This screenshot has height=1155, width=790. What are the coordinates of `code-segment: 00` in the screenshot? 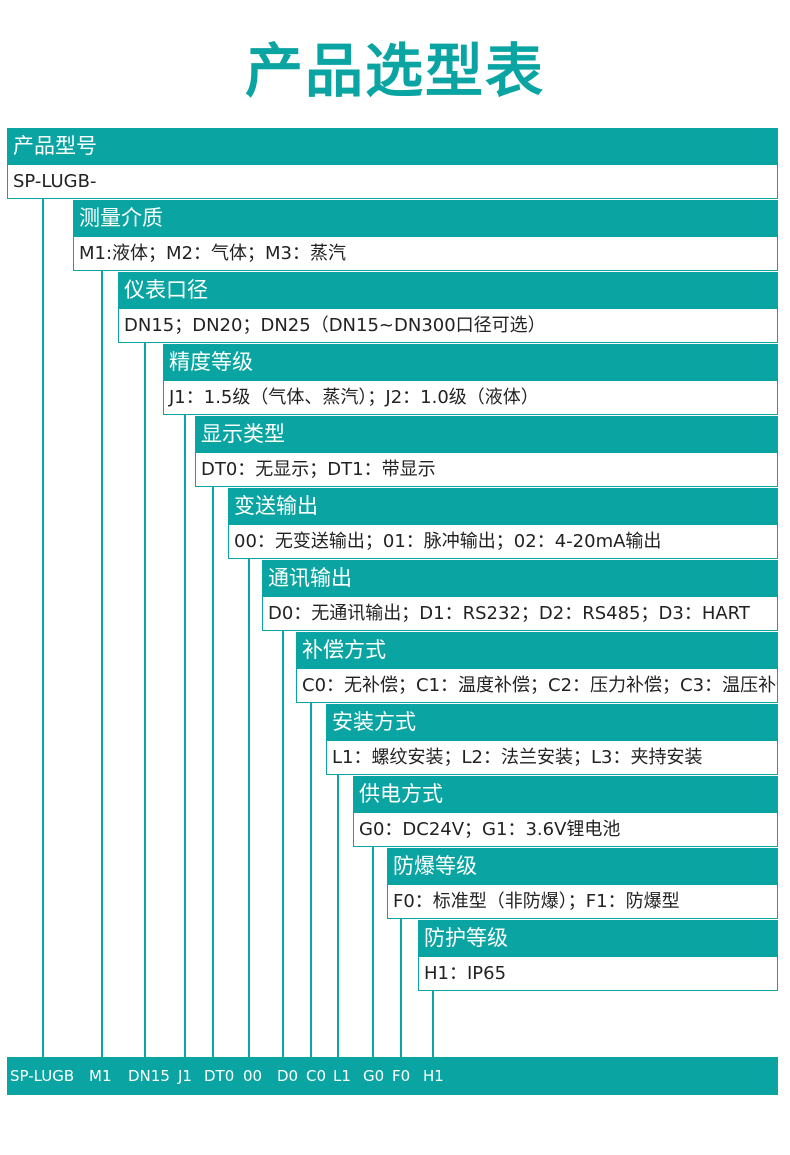 It's located at (253, 1076).